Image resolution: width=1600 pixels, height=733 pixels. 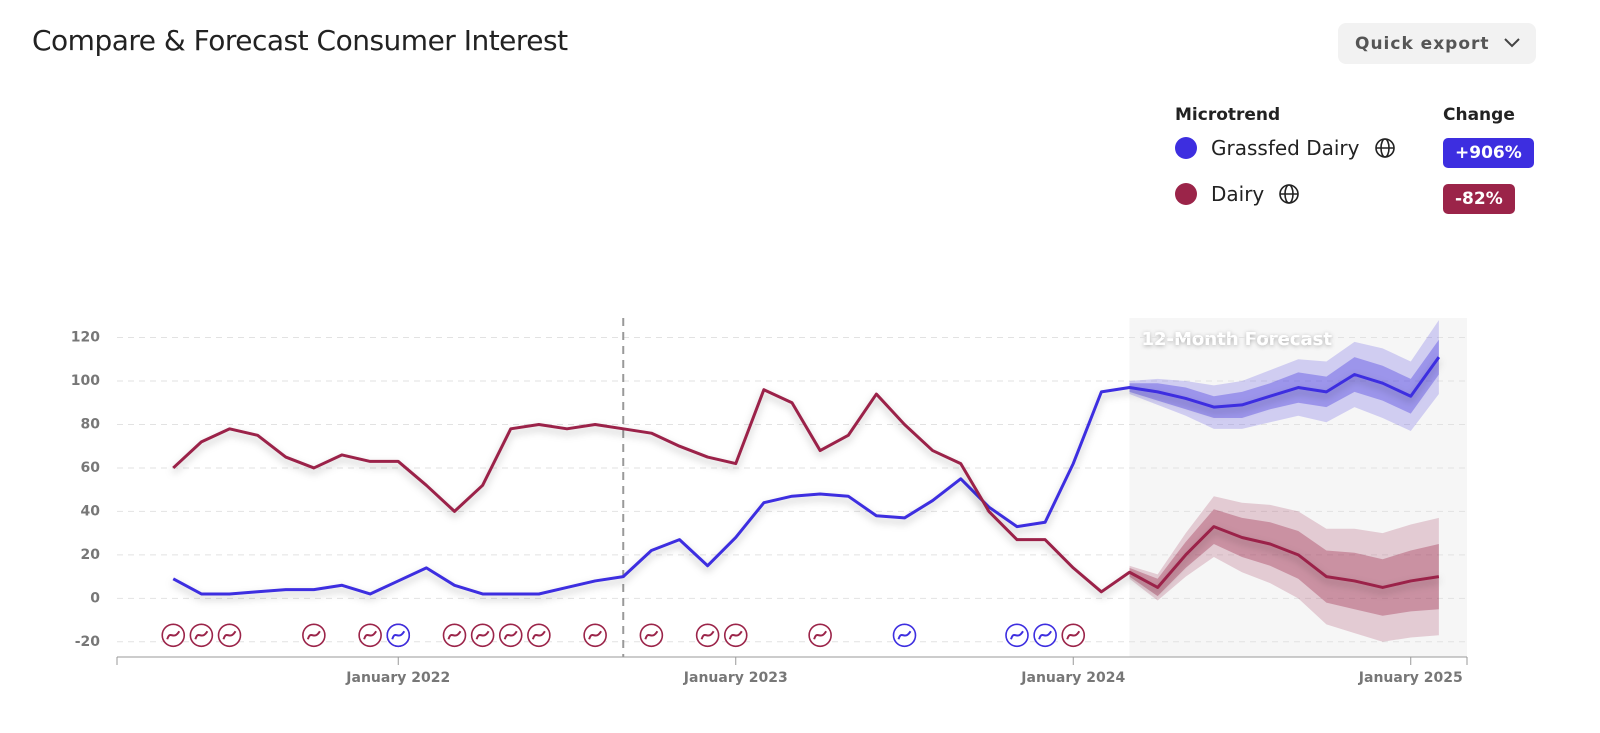 I want to click on y-tick-label: 20, so click(x=91, y=555).